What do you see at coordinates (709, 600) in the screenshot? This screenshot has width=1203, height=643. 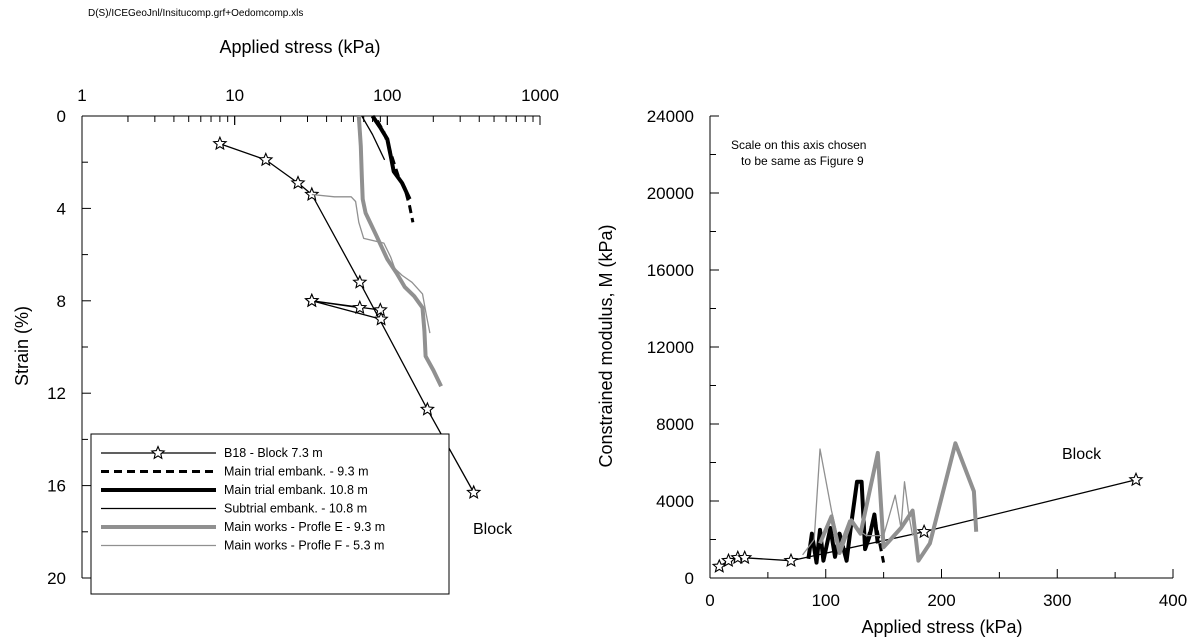 I see `modulus-chart-x-tick-label: 0` at bounding box center [709, 600].